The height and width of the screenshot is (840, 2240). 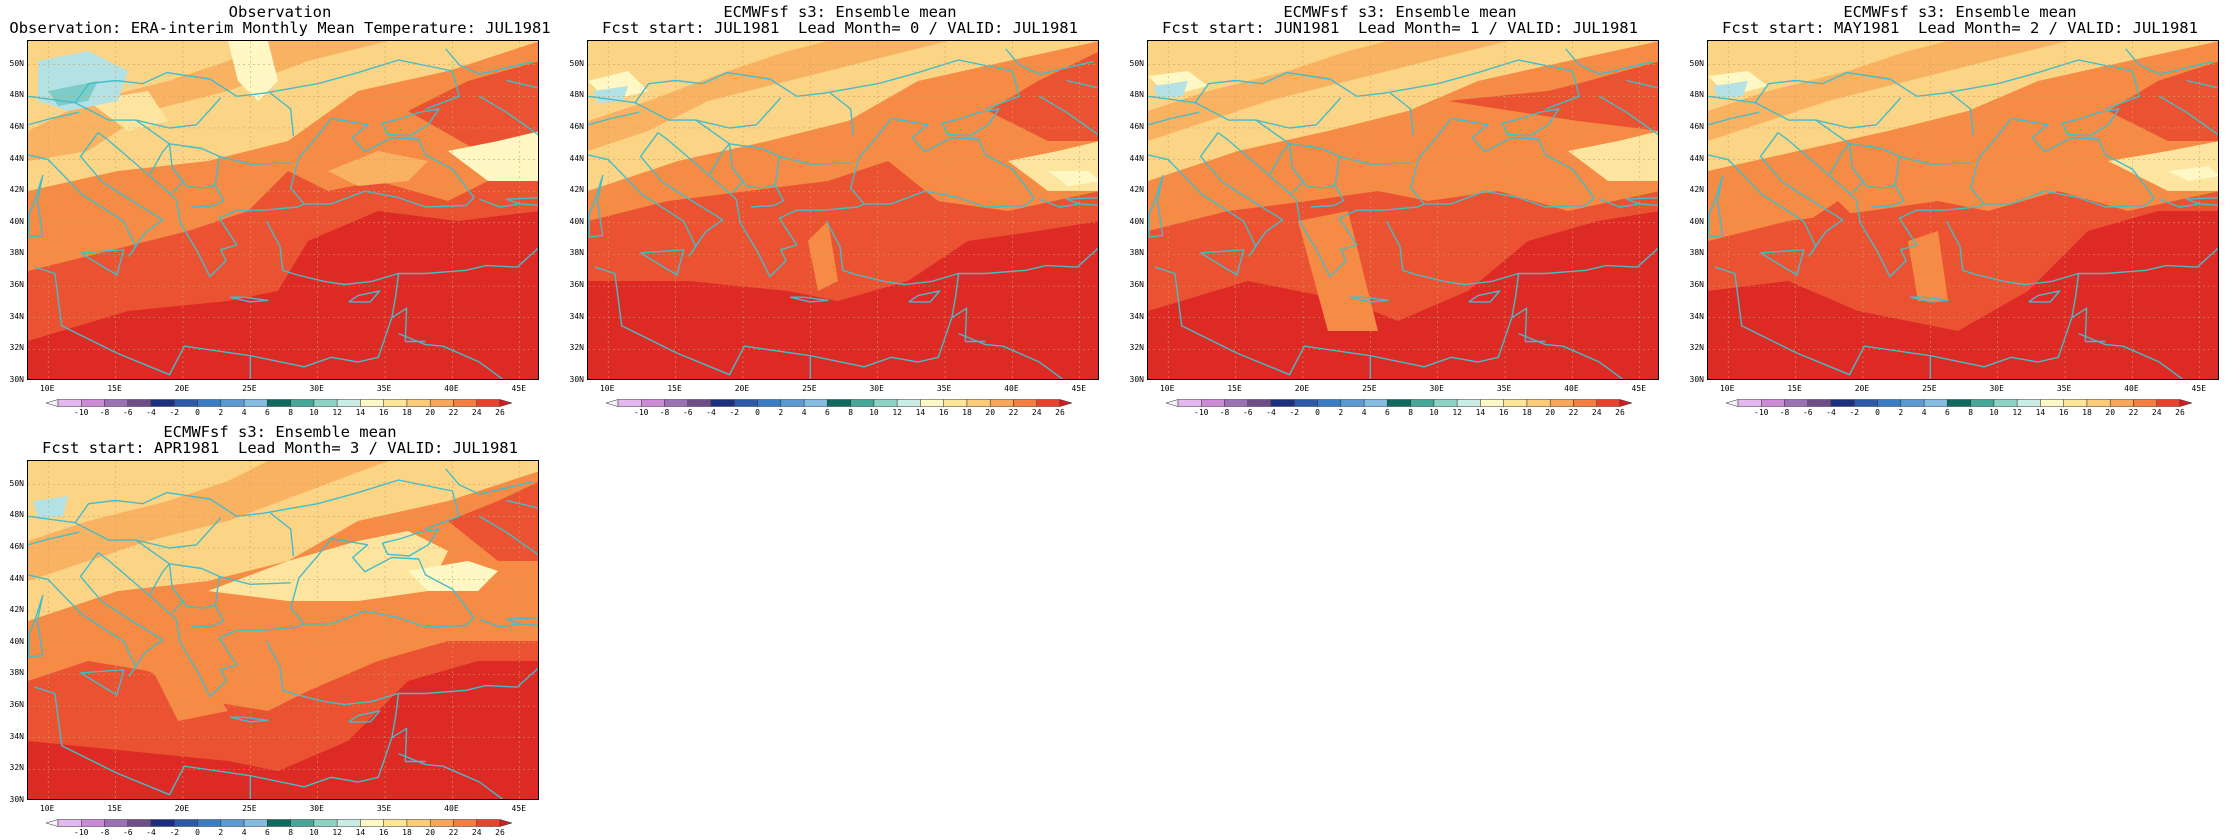 What do you see at coordinates (1831, 412) in the screenshot?
I see `colorbar-label: -4` at bounding box center [1831, 412].